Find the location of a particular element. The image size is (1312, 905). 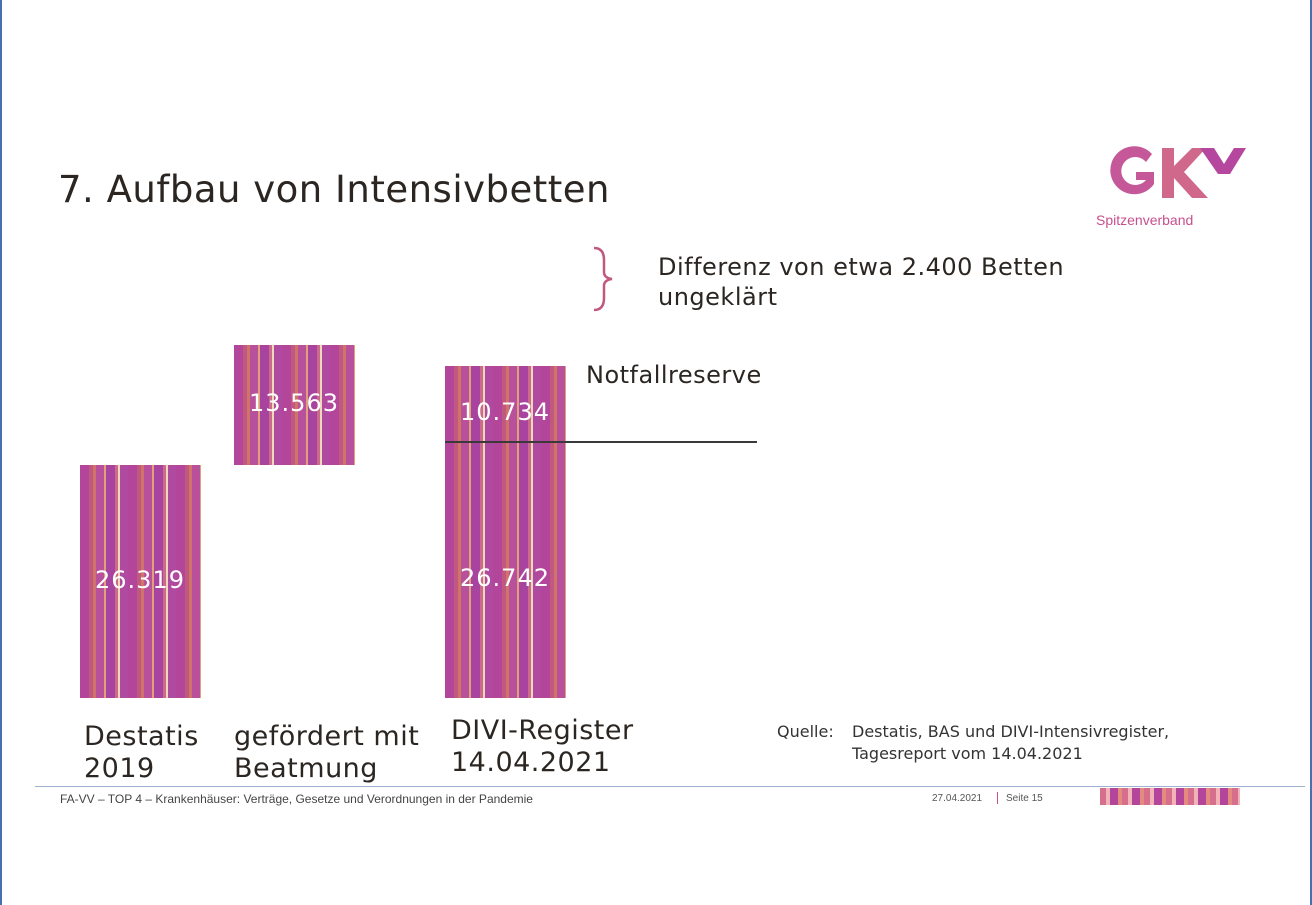

source-label: Quelle: is located at coordinates (805, 731).